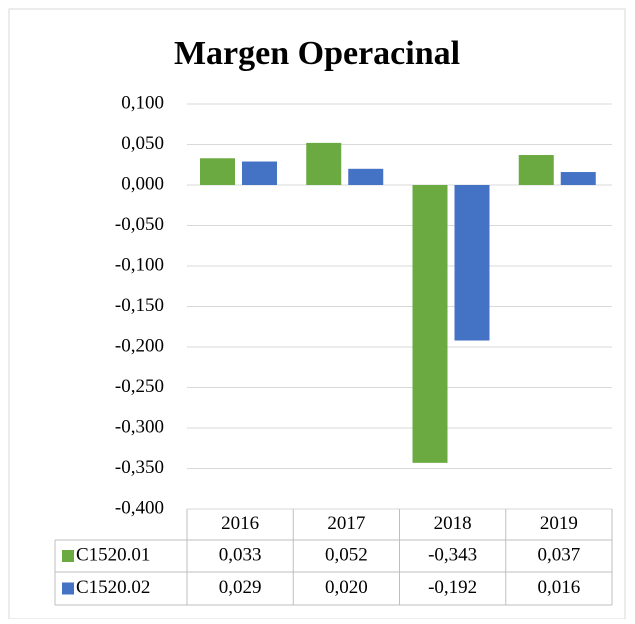  Describe the element at coordinates (452, 587) in the screenshot. I see `table-value: -0,192` at that location.